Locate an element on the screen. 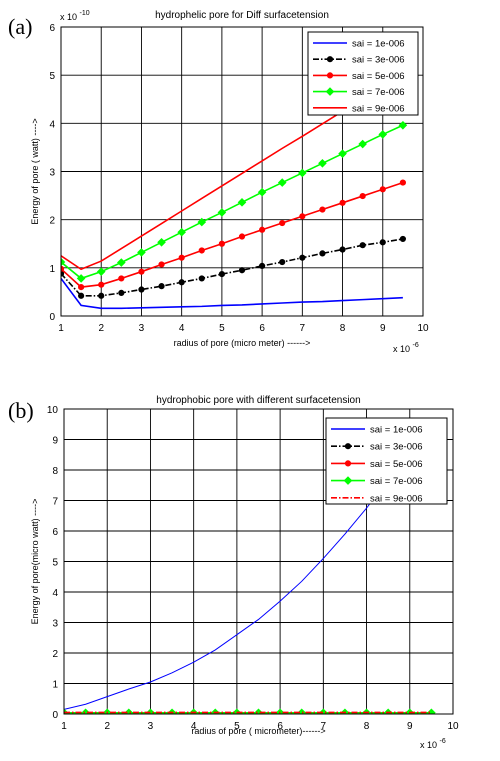 The width and height of the screenshot is (500, 761). y-tick-label: 2 is located at coordinates (52, 221).